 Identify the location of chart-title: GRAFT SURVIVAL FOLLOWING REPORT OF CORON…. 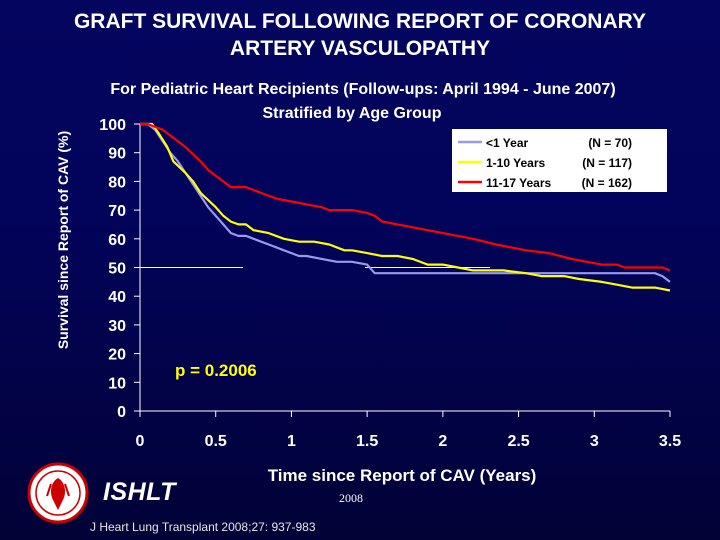
(360, 35).